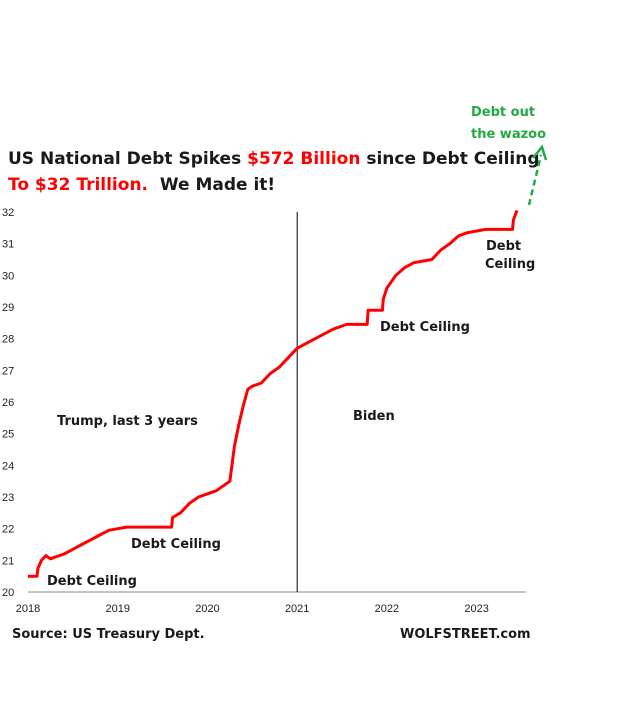 The image size is (636, 701). Describe the element at coordinates (8, 466) in the screenshot. I see `y-tick-label: 24` at that location.